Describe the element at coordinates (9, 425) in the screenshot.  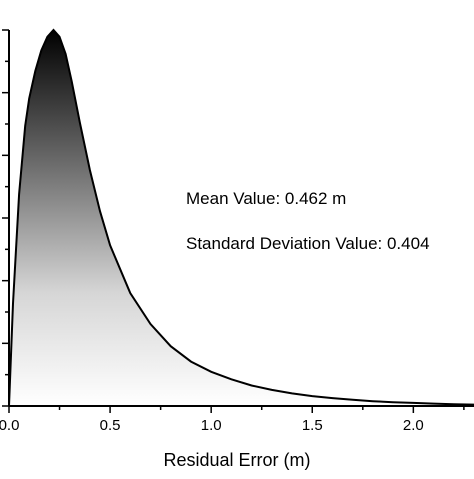
I see `x-tick-label: 0.0` at that location.